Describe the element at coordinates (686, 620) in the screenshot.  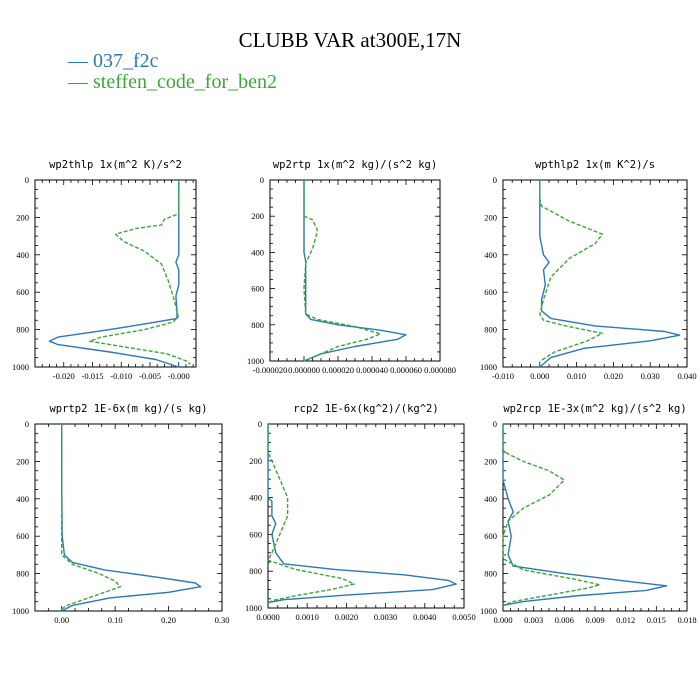
I see `x-tick-label: 0.018` at that location.